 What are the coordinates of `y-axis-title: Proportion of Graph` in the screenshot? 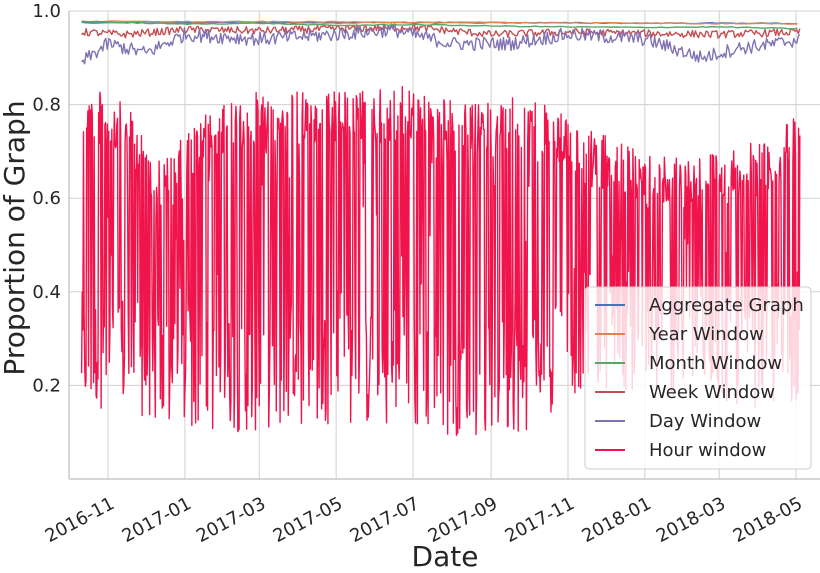 It's located at (15, 237).